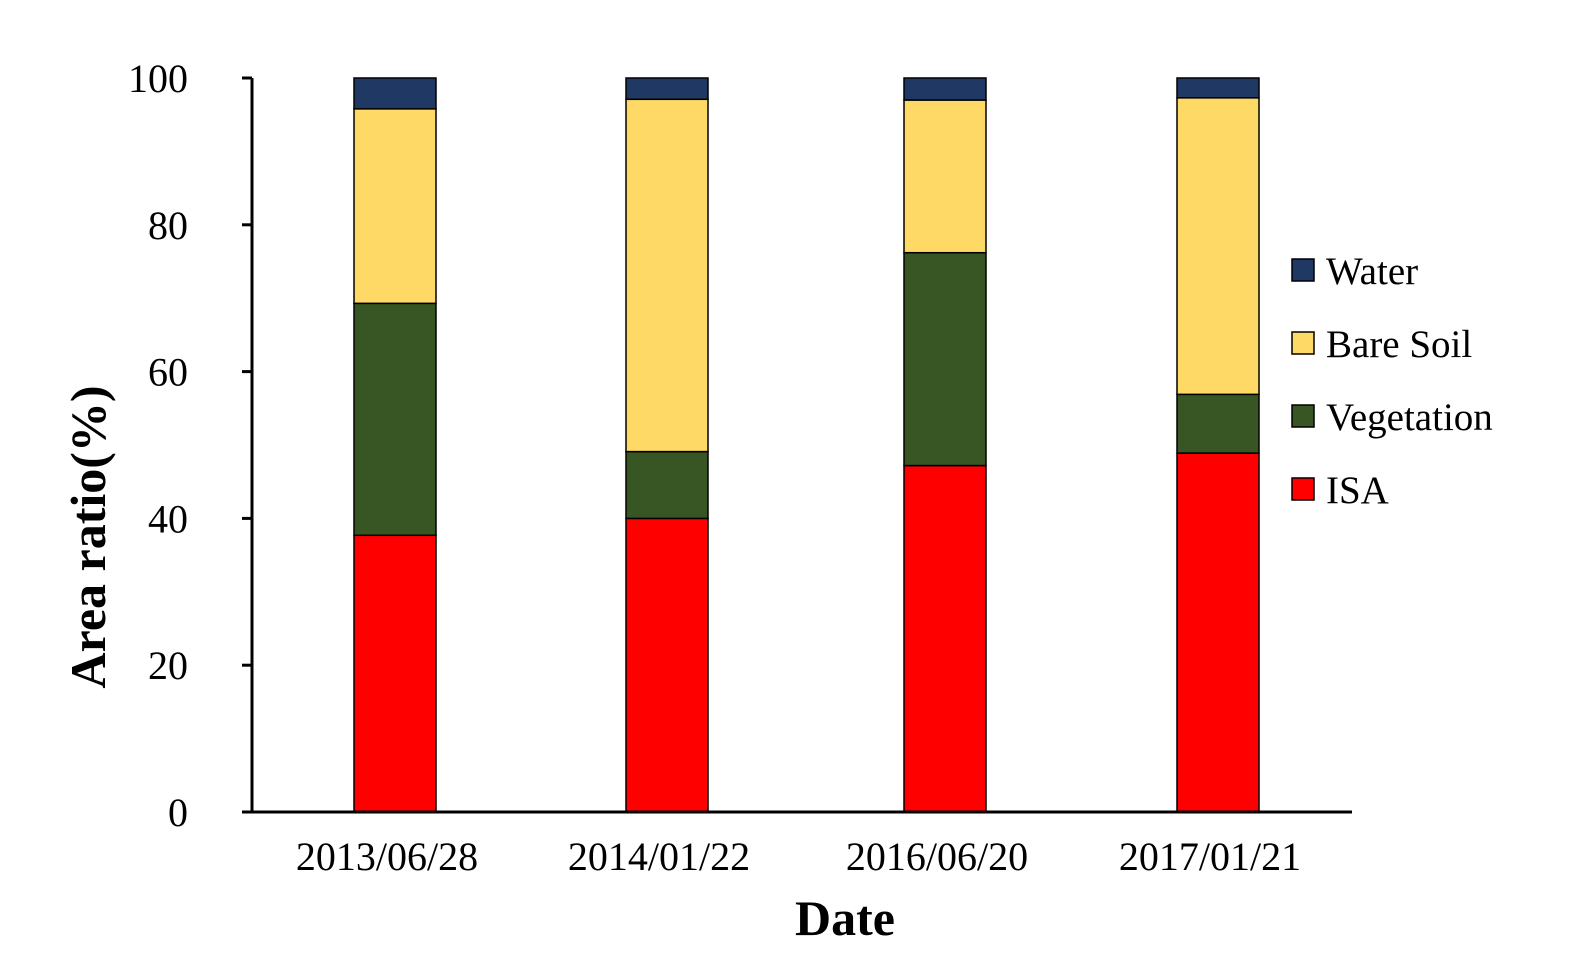 The width and height of the screenshot is (1575, 974). I want to click on y-tick-label: 40, so click(168, 518).